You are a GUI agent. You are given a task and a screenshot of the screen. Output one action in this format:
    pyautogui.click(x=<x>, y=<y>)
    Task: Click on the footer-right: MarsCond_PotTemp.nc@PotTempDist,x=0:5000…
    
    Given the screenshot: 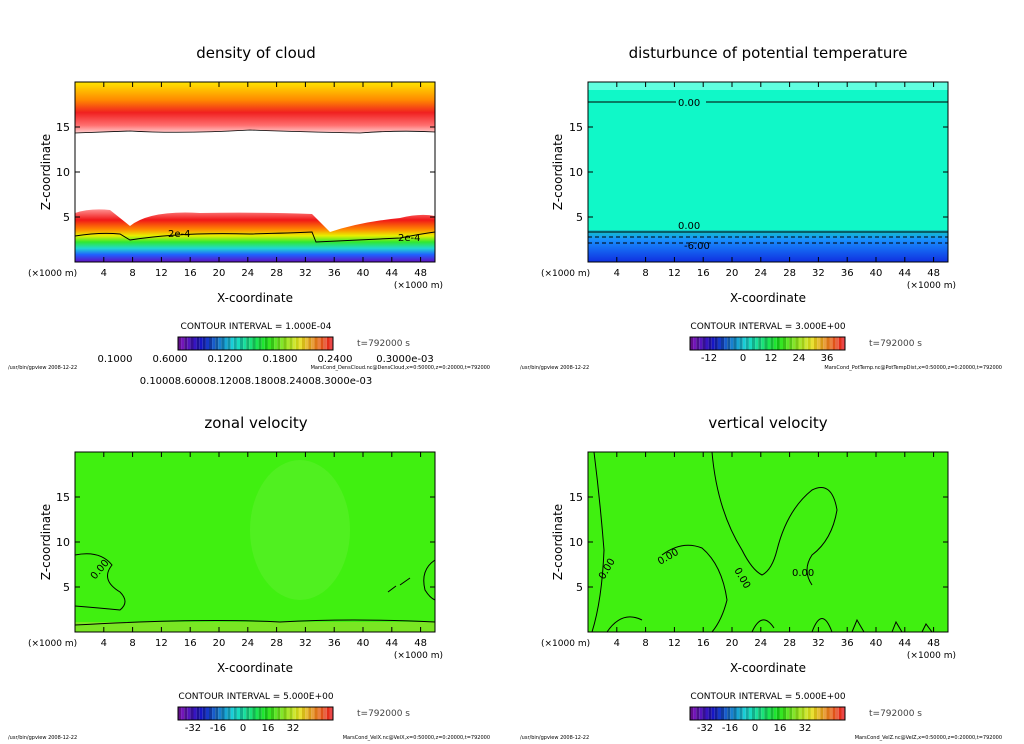 What is the action you would take?
    pyautogui.click(x=913, y=368)
    